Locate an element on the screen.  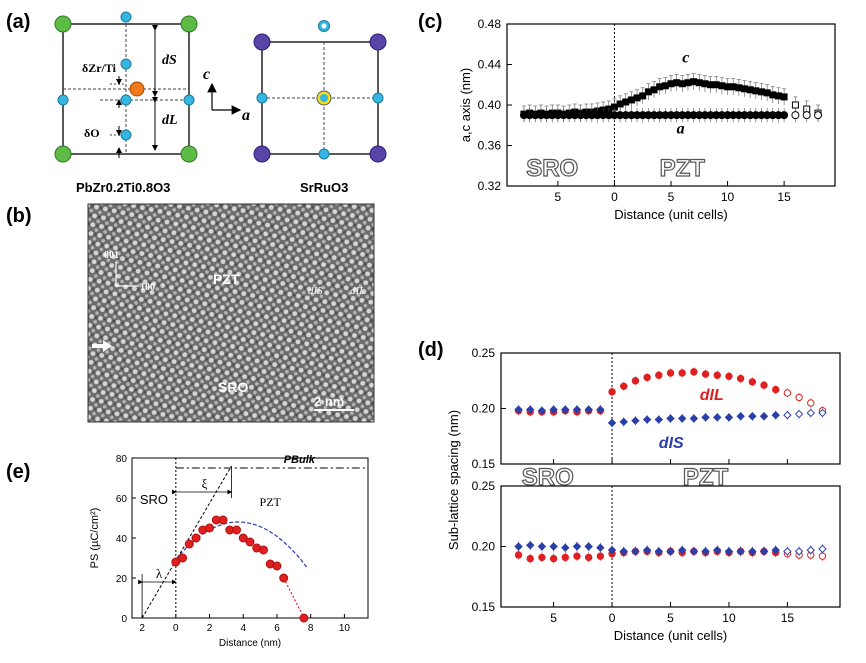
y-tick-label: 80 is located at coordinates (122, 459).